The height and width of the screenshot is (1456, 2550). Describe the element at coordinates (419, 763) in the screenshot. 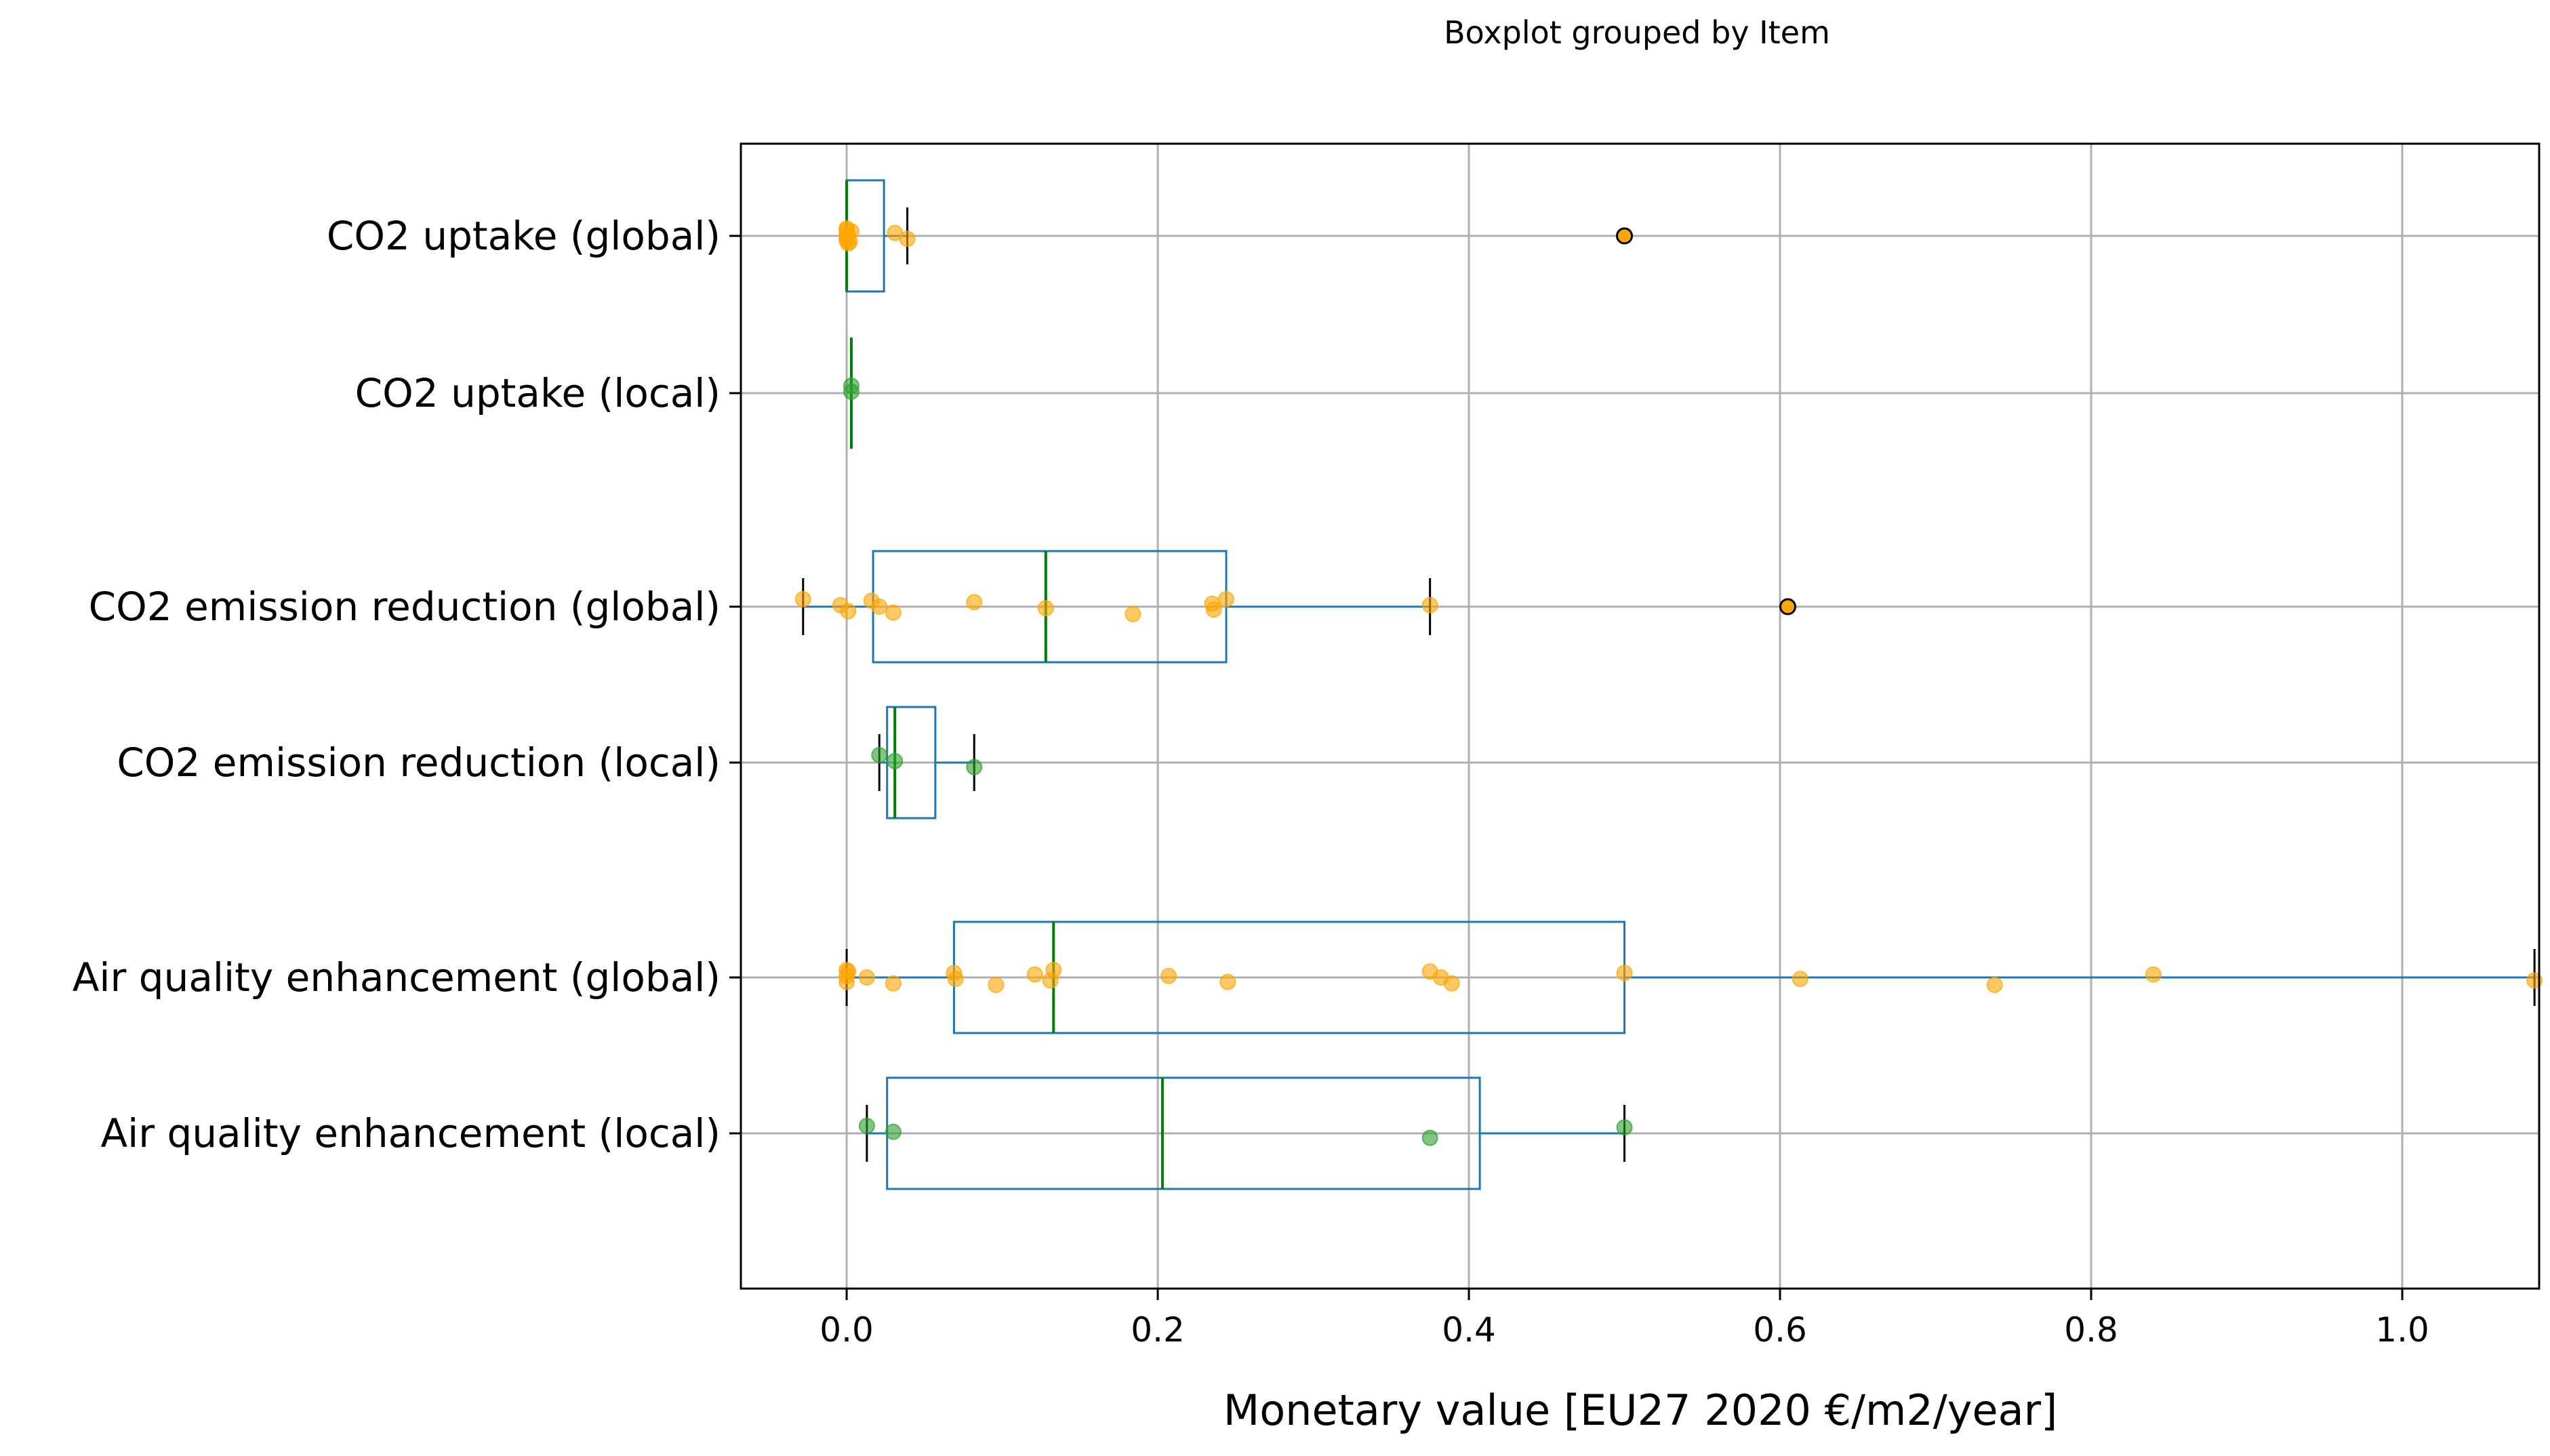

I see `y-tick-label: CO2 emission reduction (local)` at that location.